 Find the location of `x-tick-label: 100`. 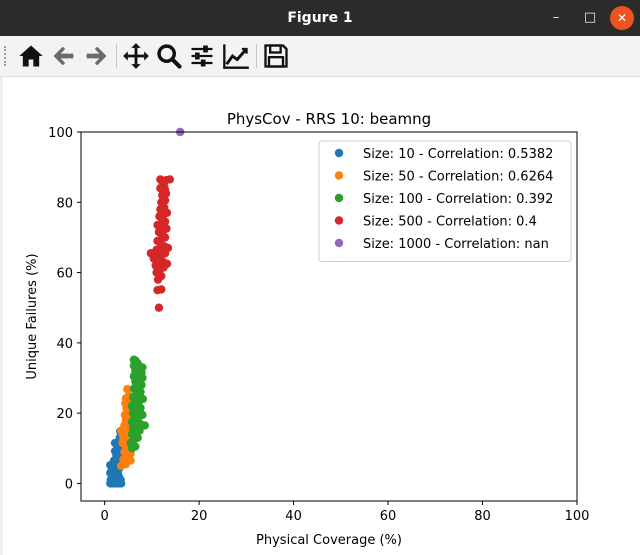

x-tick-label: 100 is located at coordinates (577, 516).